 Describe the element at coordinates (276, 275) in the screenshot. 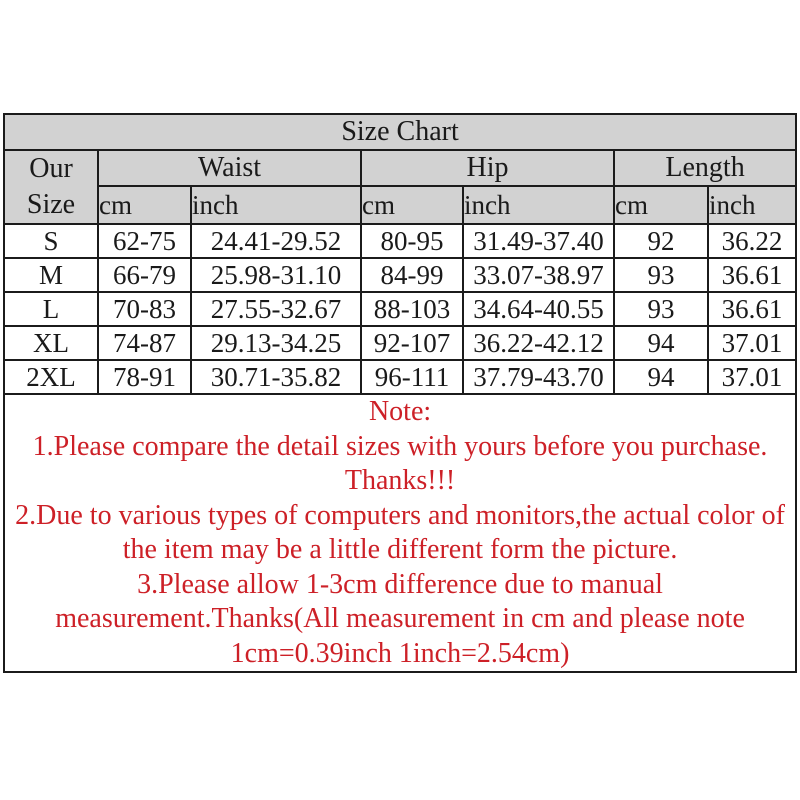

I see `row-m-waist-inch: 25.98-31.10` at that location.